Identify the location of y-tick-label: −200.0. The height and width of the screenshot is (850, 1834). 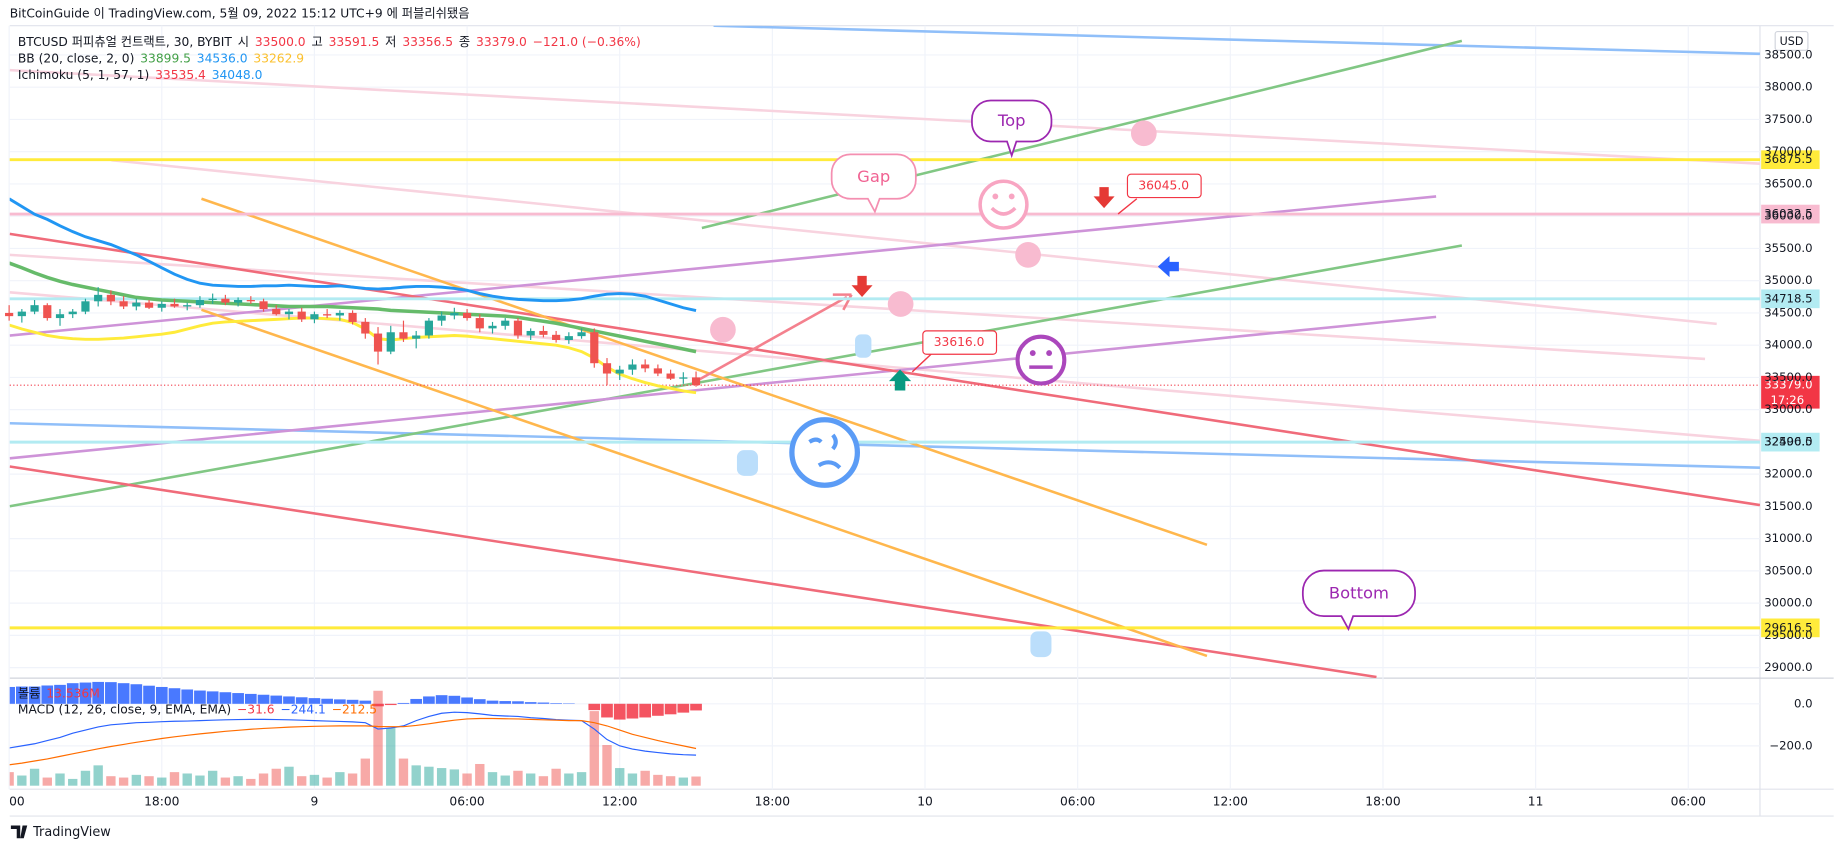
(1790, 745).